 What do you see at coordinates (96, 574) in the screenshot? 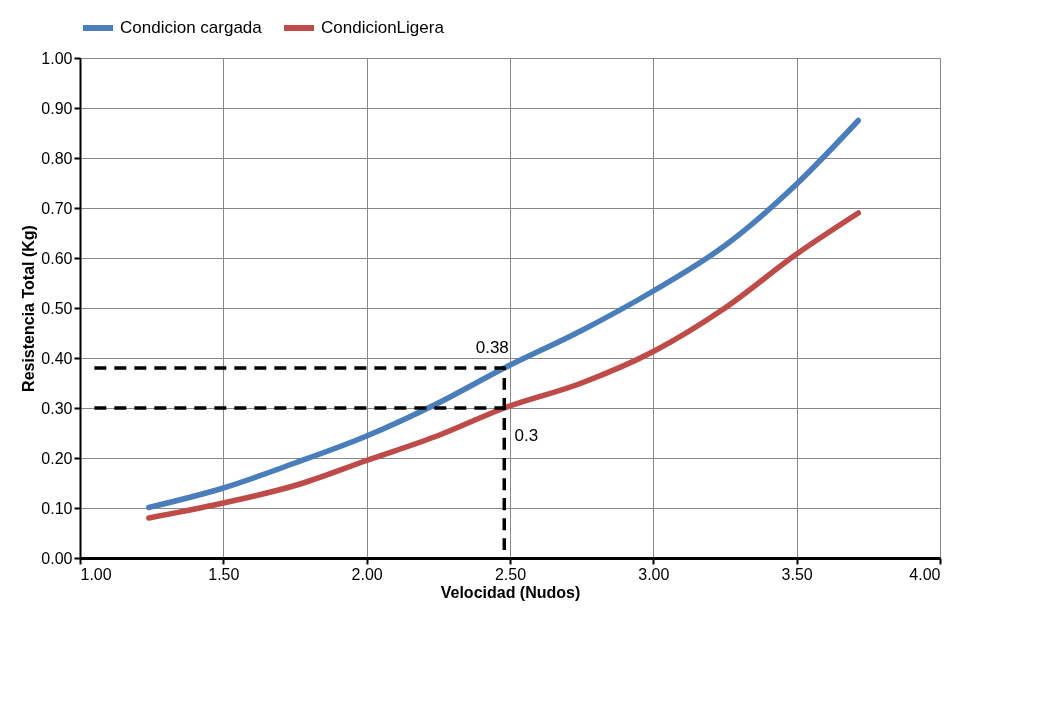
I see `x-tick-label: 1.00` at bounding box center [96, 574].